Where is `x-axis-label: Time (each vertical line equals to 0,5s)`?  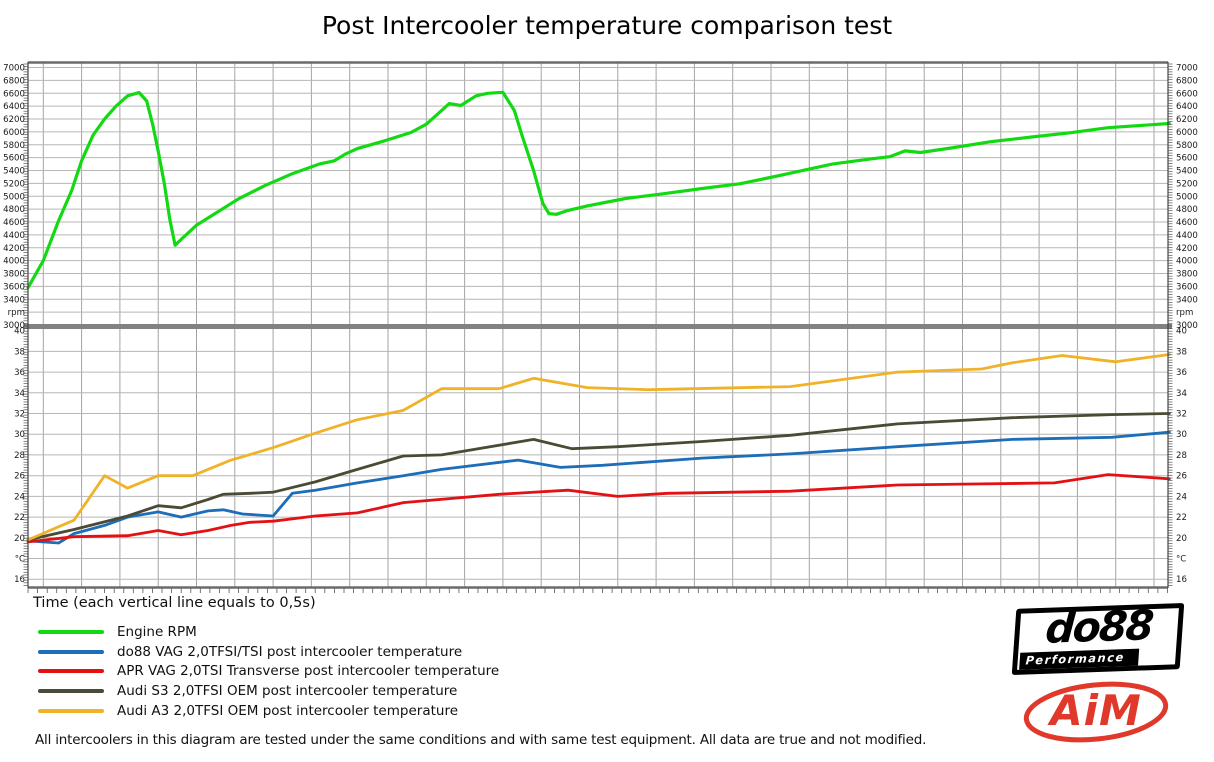
x-axis-label: Time (each vertical line equals to 0,5s) is located at coordinates (174, 603).